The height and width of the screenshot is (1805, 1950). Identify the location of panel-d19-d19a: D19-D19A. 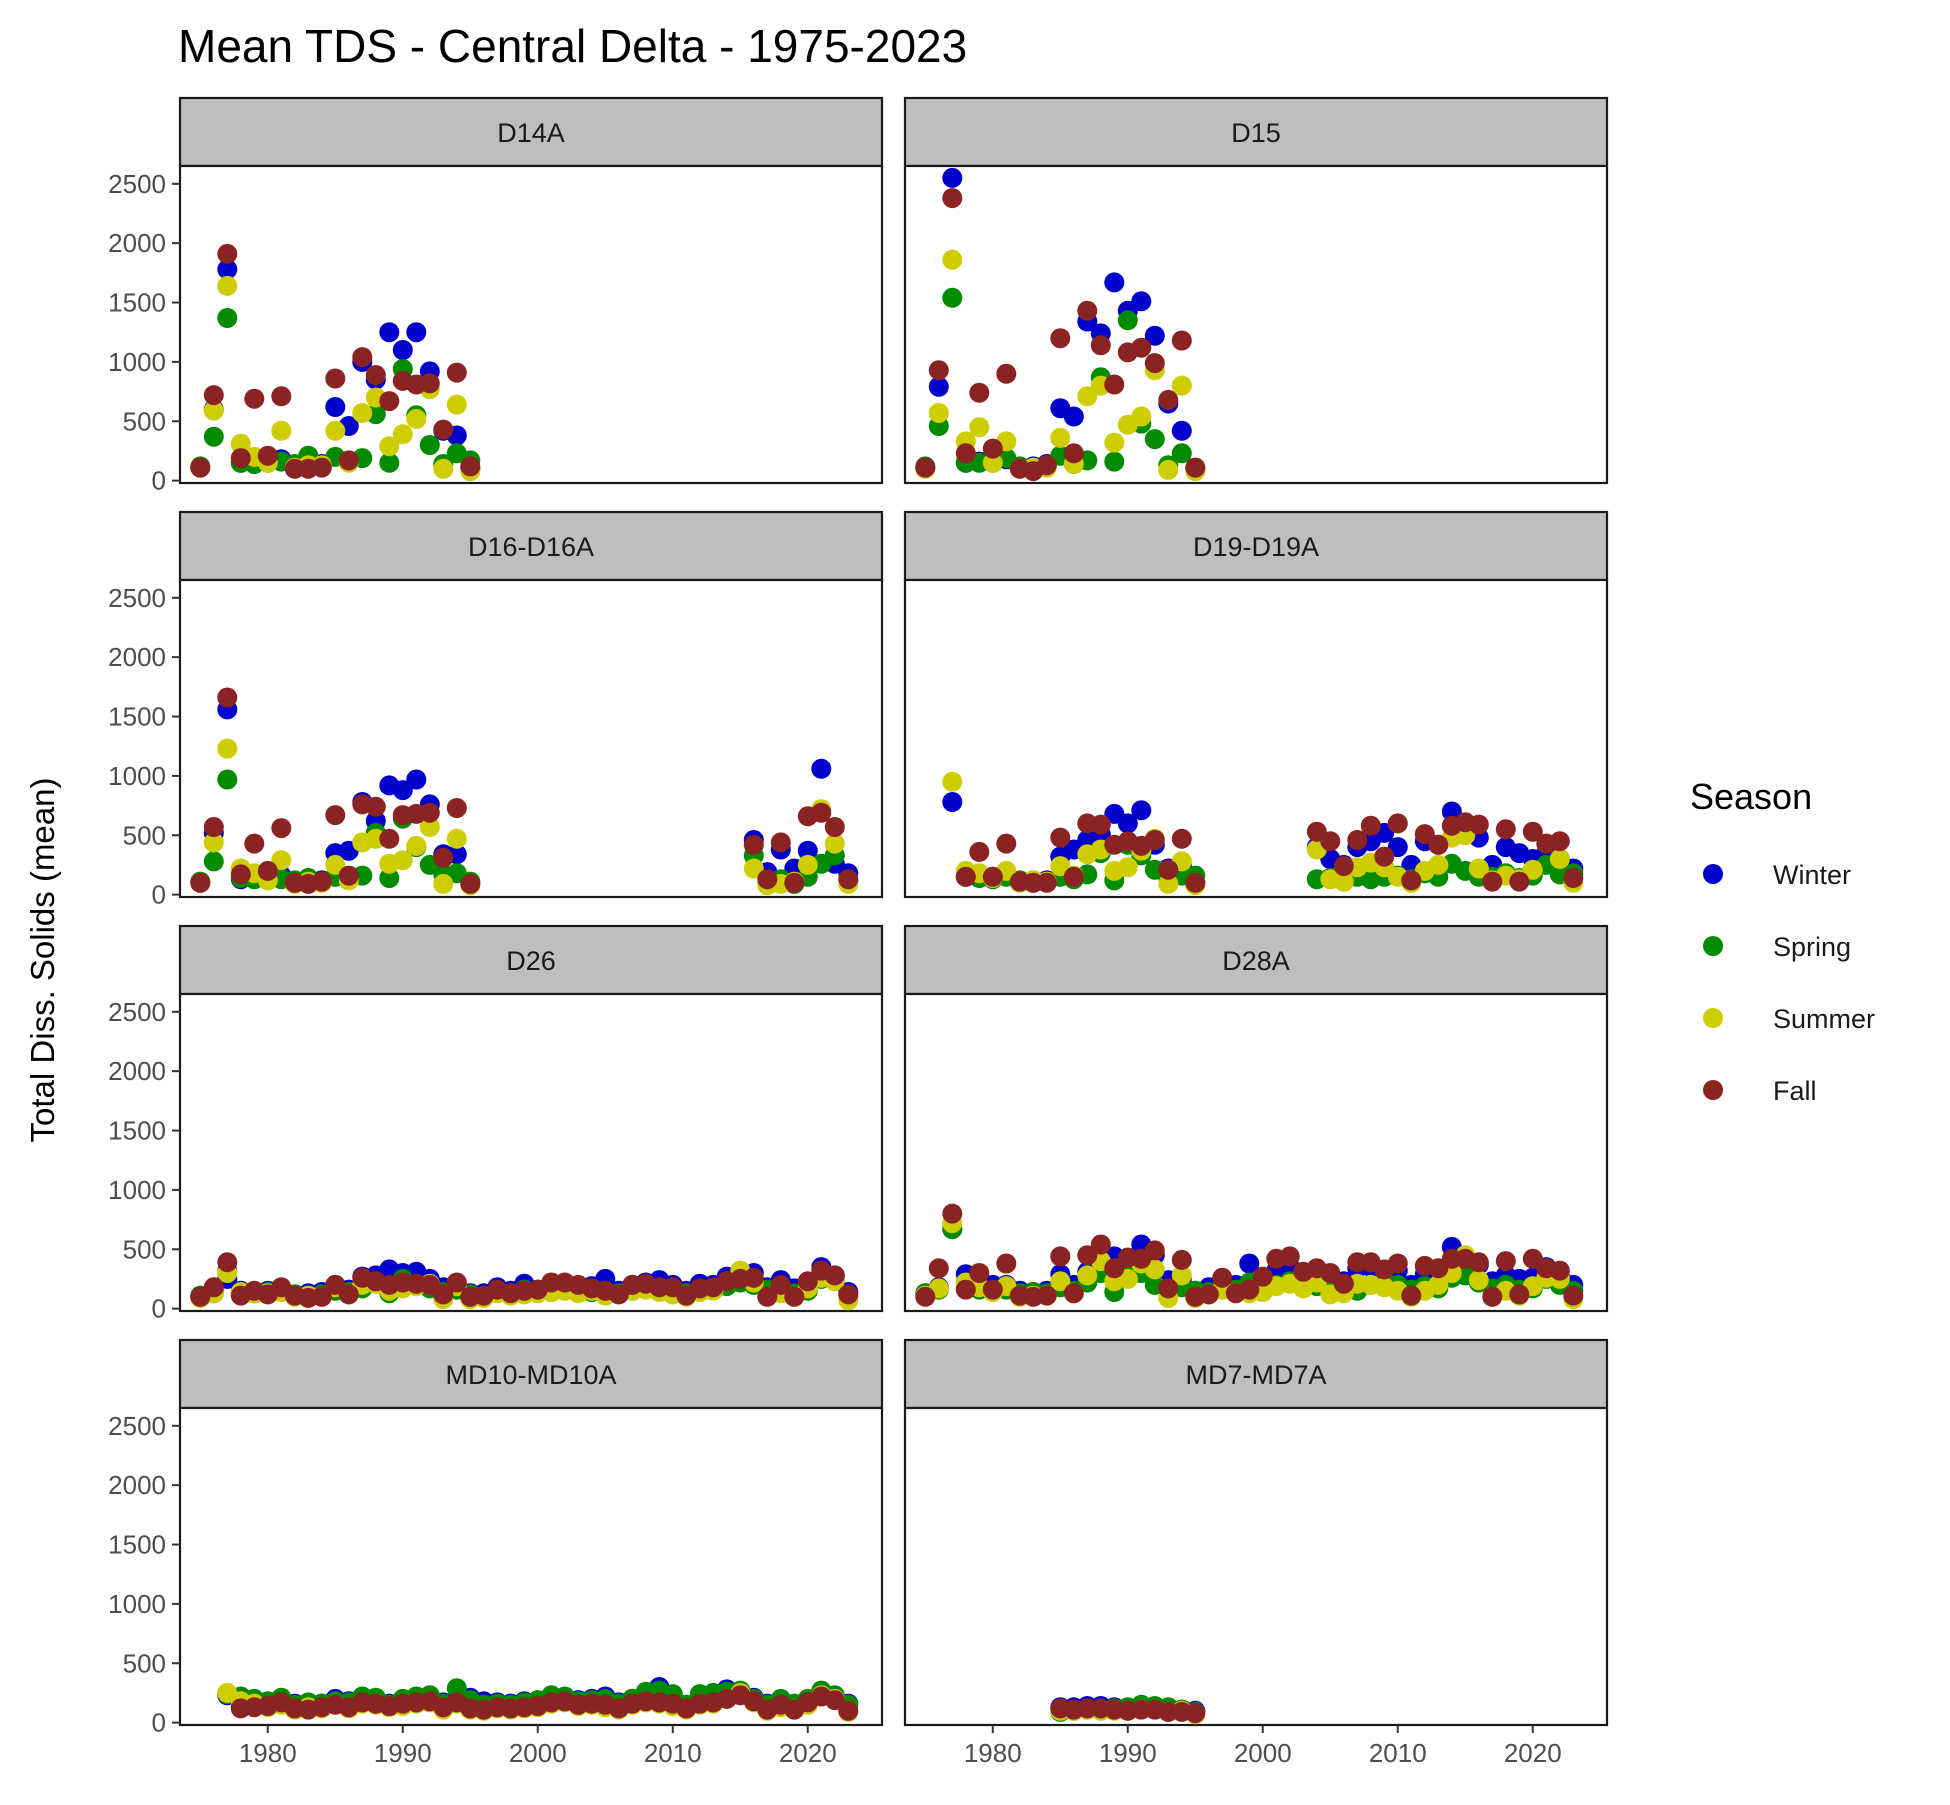
(1256, 704).